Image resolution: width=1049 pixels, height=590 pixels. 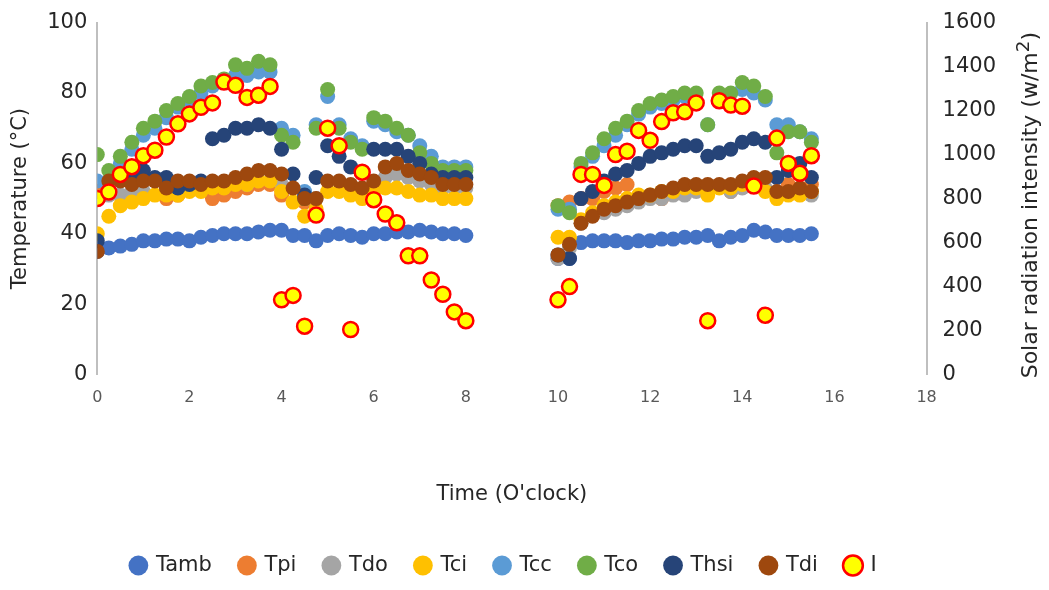 What do you see at coordinates (67, 21) in the screenshot?
I see `y-tick-label: 100` at bounding box center [67, 21].